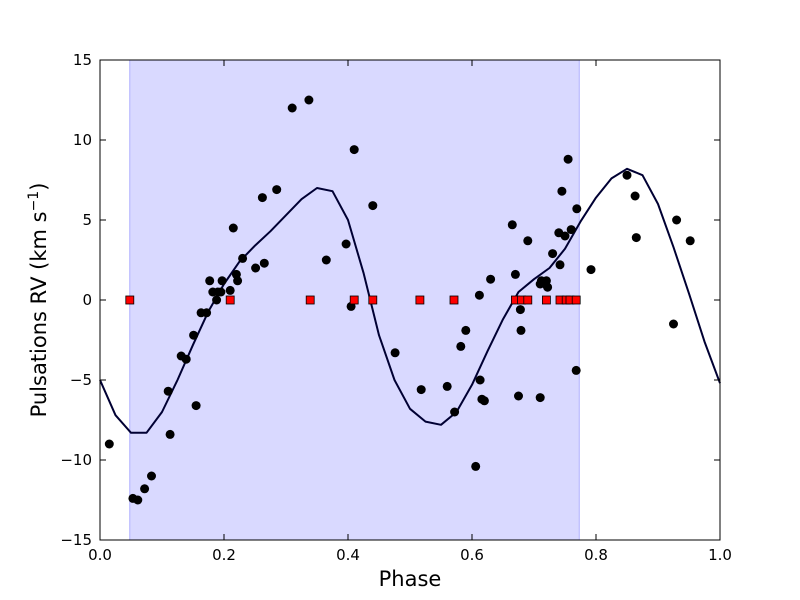  What do you see at coordinates (82, 60) in the screenshot?
I see `y-tick-label: 15` at bounding box center [82, 60].